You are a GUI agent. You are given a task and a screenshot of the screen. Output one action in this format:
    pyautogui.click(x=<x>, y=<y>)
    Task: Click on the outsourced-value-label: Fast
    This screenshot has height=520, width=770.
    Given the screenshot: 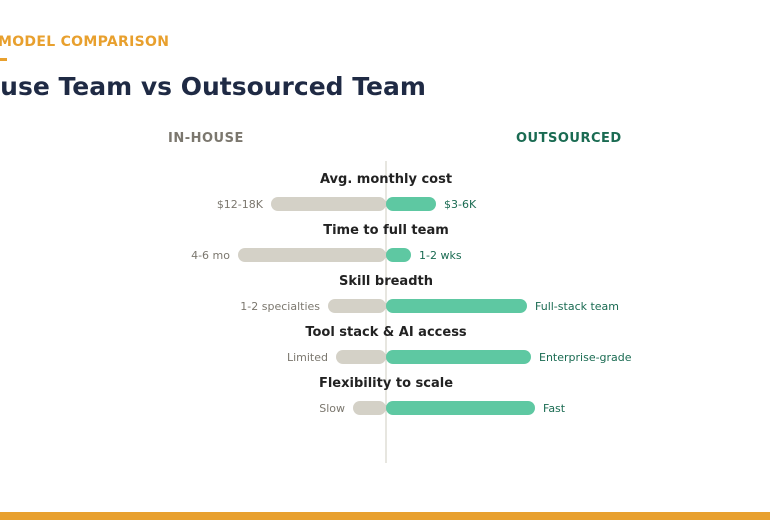 What is the action you would take?
    pyautogui.click(x=554, y=408)
    